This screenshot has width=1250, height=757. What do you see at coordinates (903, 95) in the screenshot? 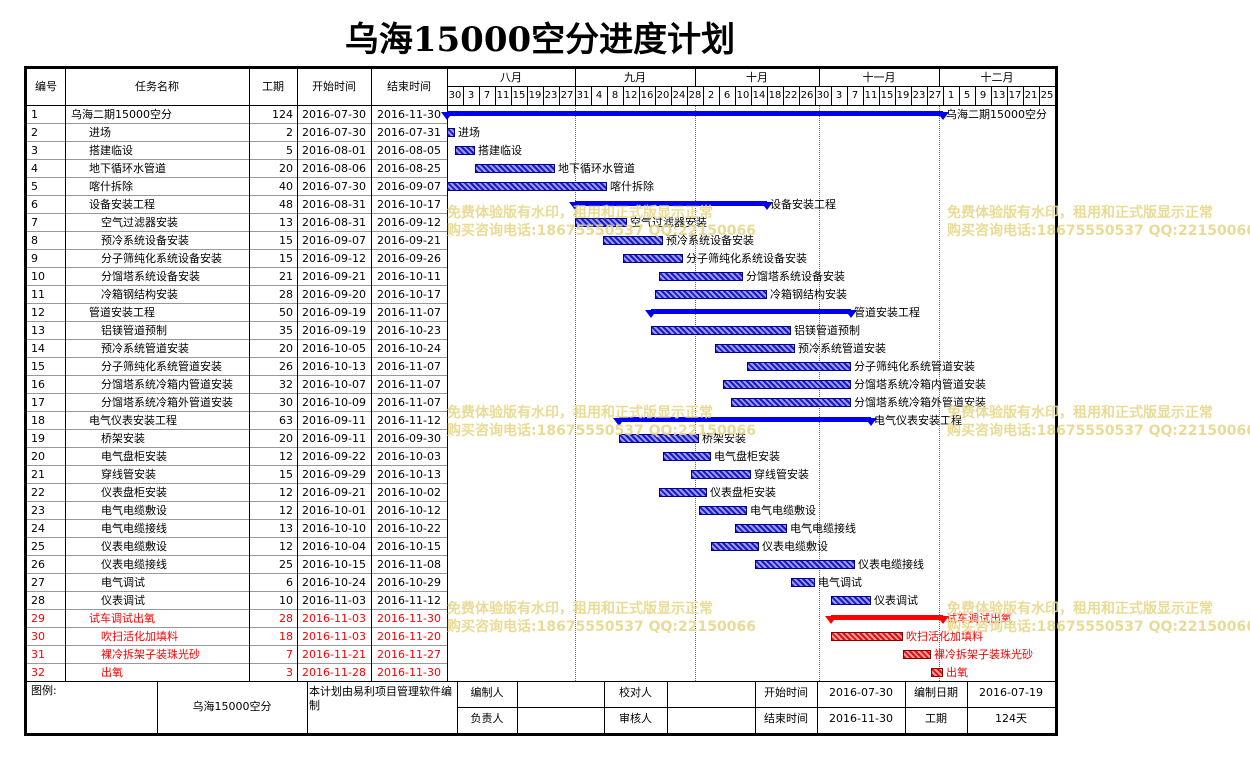
I see `day-tick: 19` at bounding box center [903, 95].